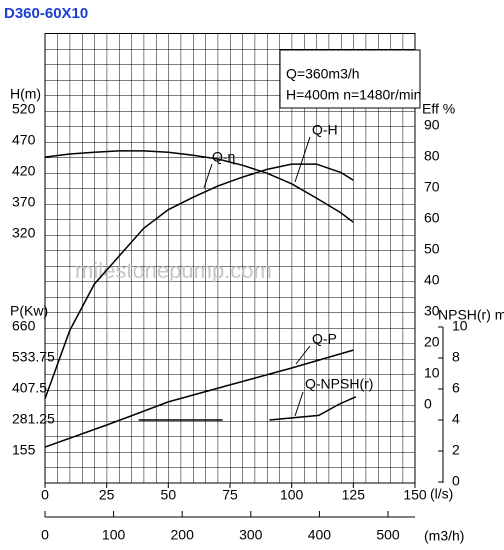 Image resolution: width=504 pixels, height=550 pixels. Describe the element at coordinates (22, 285) in the screenshot. I see `left-axis-bg` at that location.